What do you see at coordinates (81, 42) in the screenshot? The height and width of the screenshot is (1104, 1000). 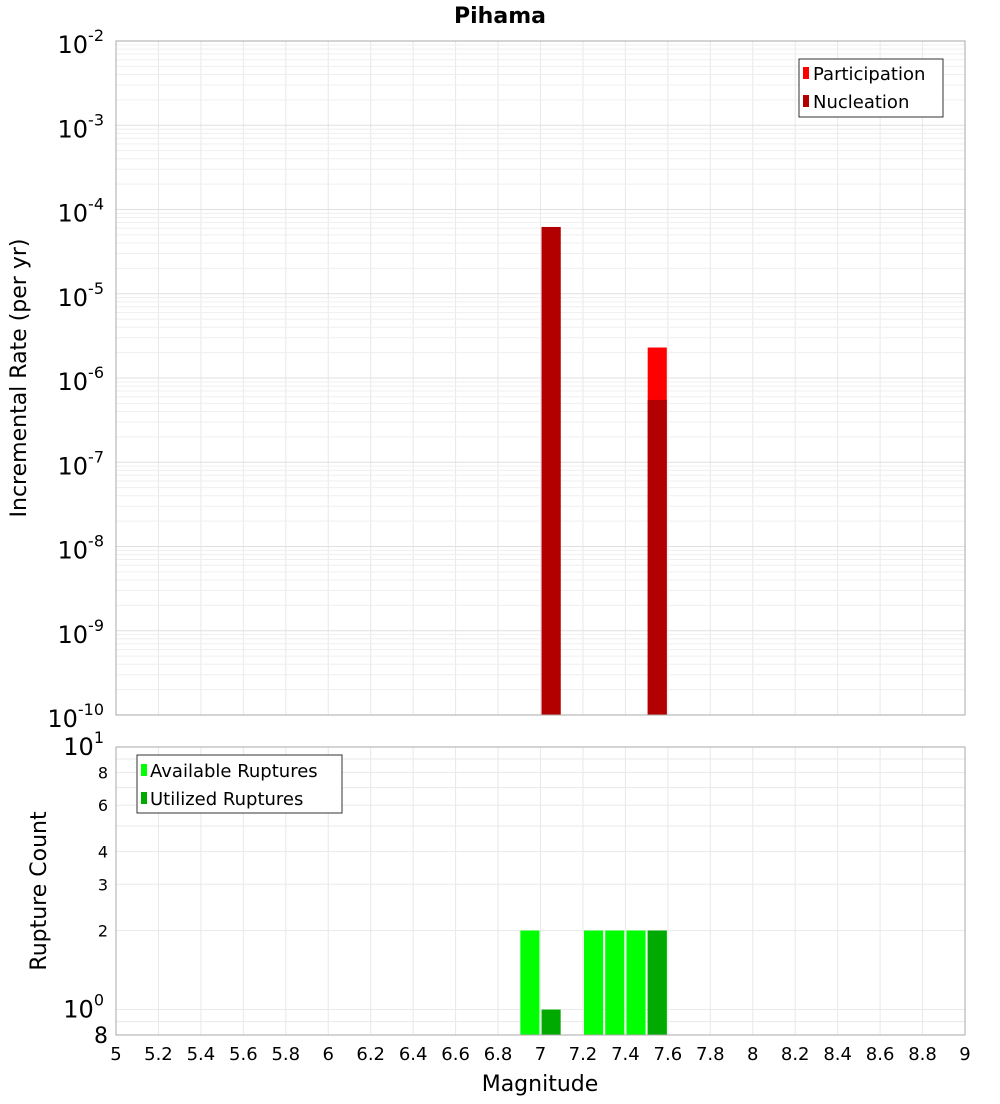 I see `y-tick-label: 10⁻²` at bounding box center [81, 42].